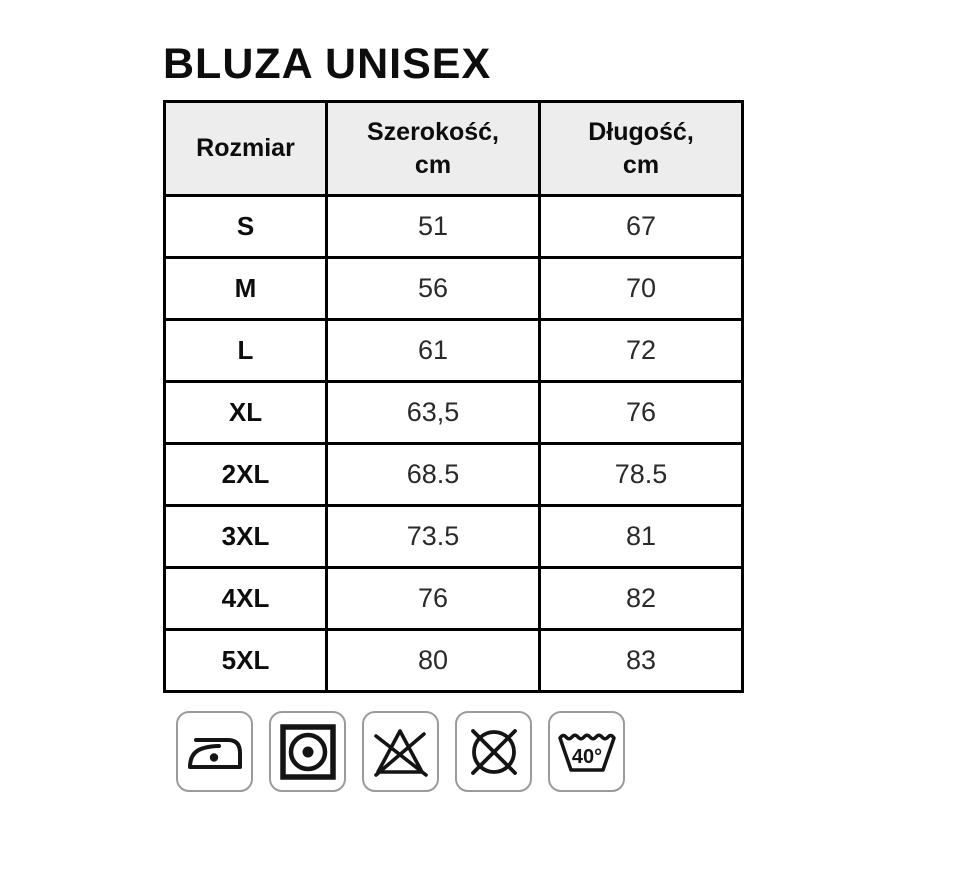  What do you see at coordinates (245, 598) in the screenshot?
I see `size-cell: 4XL` at bounding box center [245, 598].